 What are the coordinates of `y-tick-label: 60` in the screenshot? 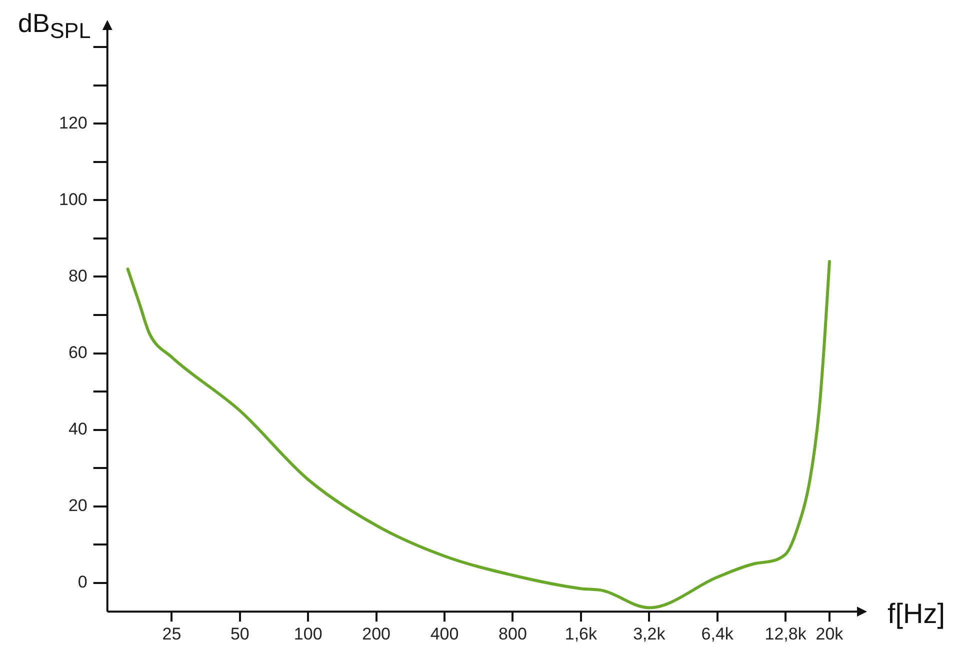 It's located at (78, 352).